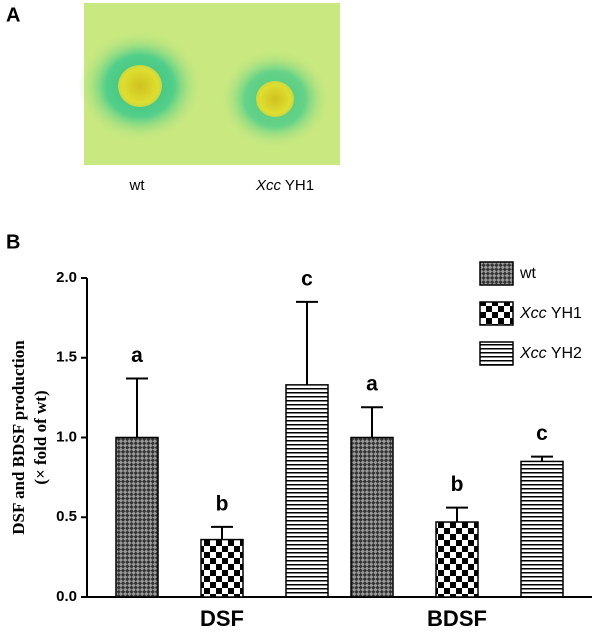 This screenshot has height=639, width=614. What do you see at coordinates (550, 353) in the screenshot?
I see `legend-label: Xcc YH2` at bounding box center [550, 353].